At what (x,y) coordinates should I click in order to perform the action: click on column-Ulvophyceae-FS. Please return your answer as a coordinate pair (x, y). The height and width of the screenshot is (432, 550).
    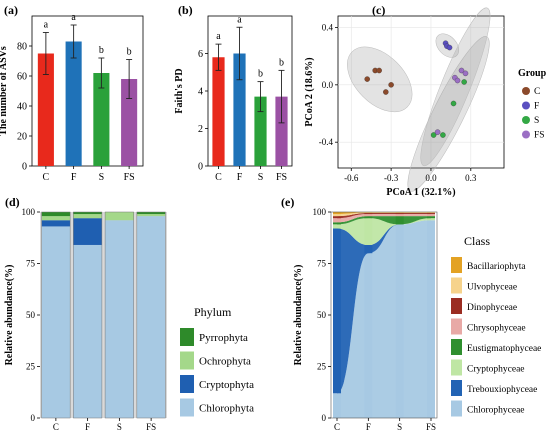
    Looking at the image, I should click on (431, 213).